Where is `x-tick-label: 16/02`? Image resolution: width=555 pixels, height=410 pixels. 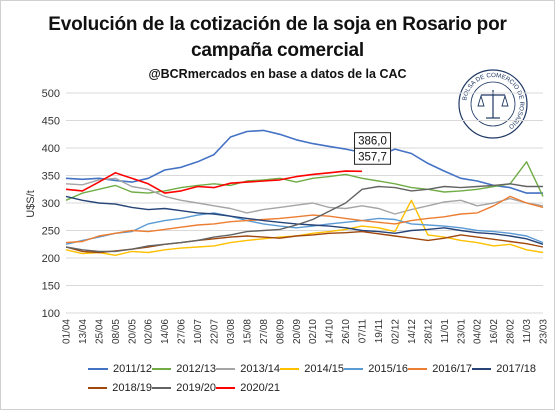
x-tick-label: 16/02 is located at coordinates (494, 331).